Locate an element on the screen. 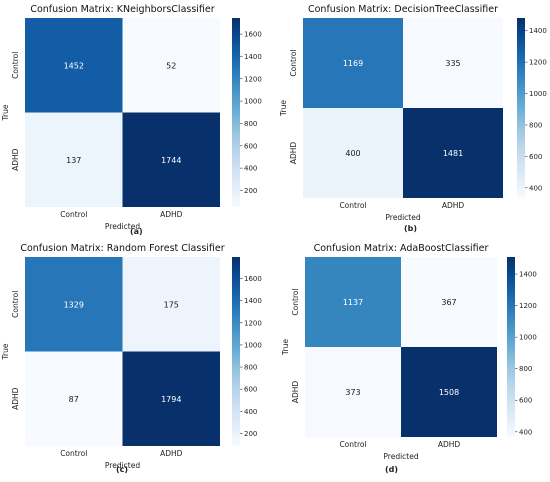  cell-value-label: 1169 is located at coordinates (353, 63).